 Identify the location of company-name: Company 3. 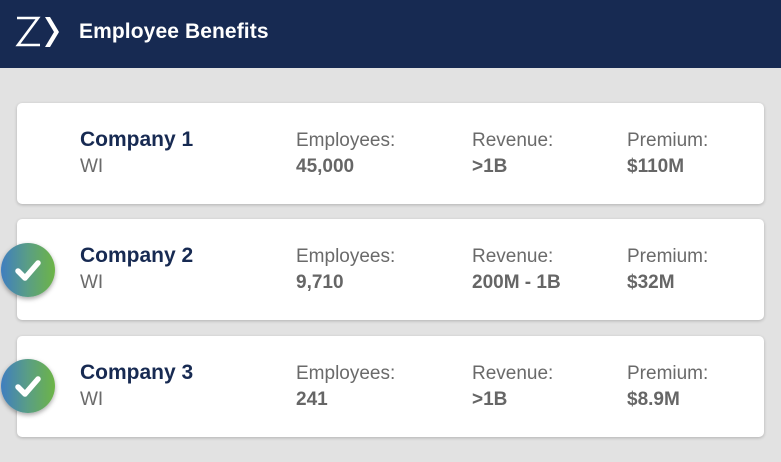
(137, 372).